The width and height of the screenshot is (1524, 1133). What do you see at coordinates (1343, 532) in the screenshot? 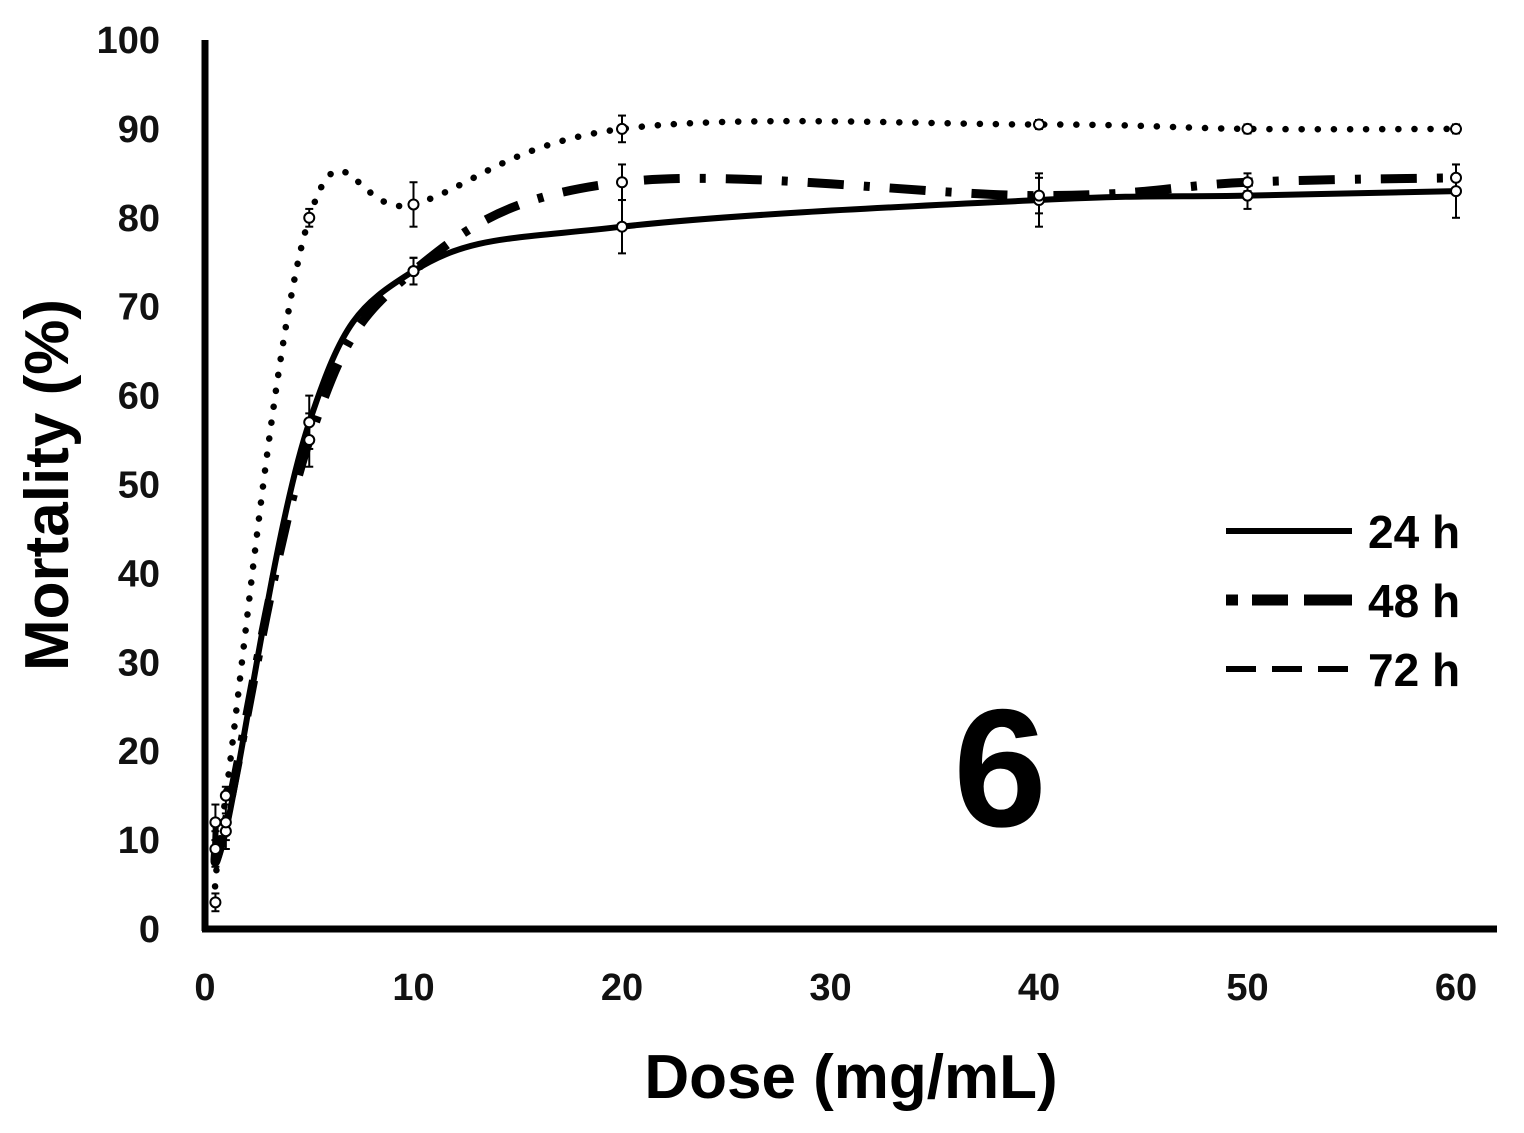
I see `legend-item-24-h: 24 h` at bounding box center [1343, 532].